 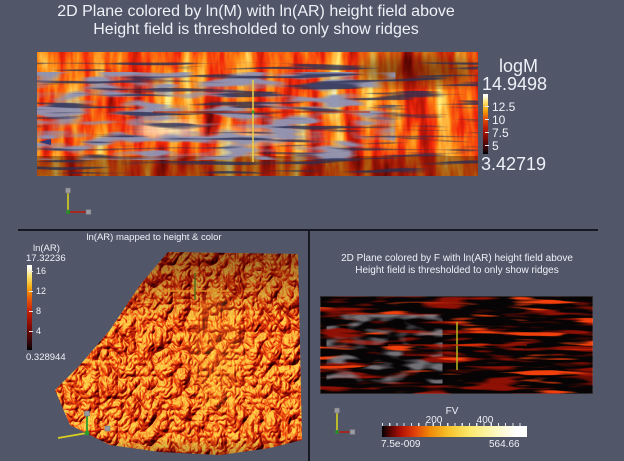 What do you see at coordinates (500, 107) in the screenshot?
I see `logm-tick-label: 12.5` at bounding box center [500, 107].